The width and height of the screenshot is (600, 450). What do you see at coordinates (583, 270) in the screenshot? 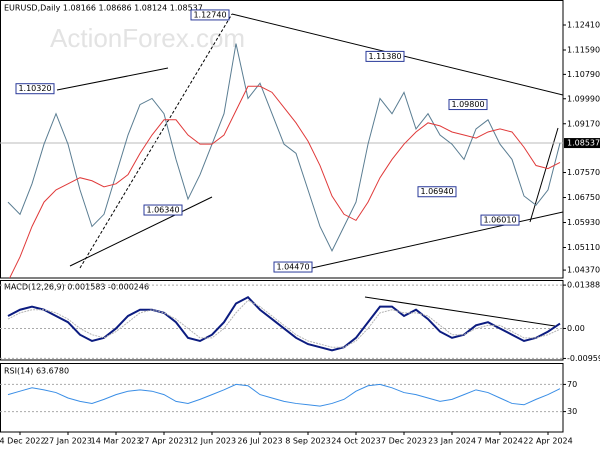
I see `y-tick-label: 1.04370` at bounding box center [583, 270].